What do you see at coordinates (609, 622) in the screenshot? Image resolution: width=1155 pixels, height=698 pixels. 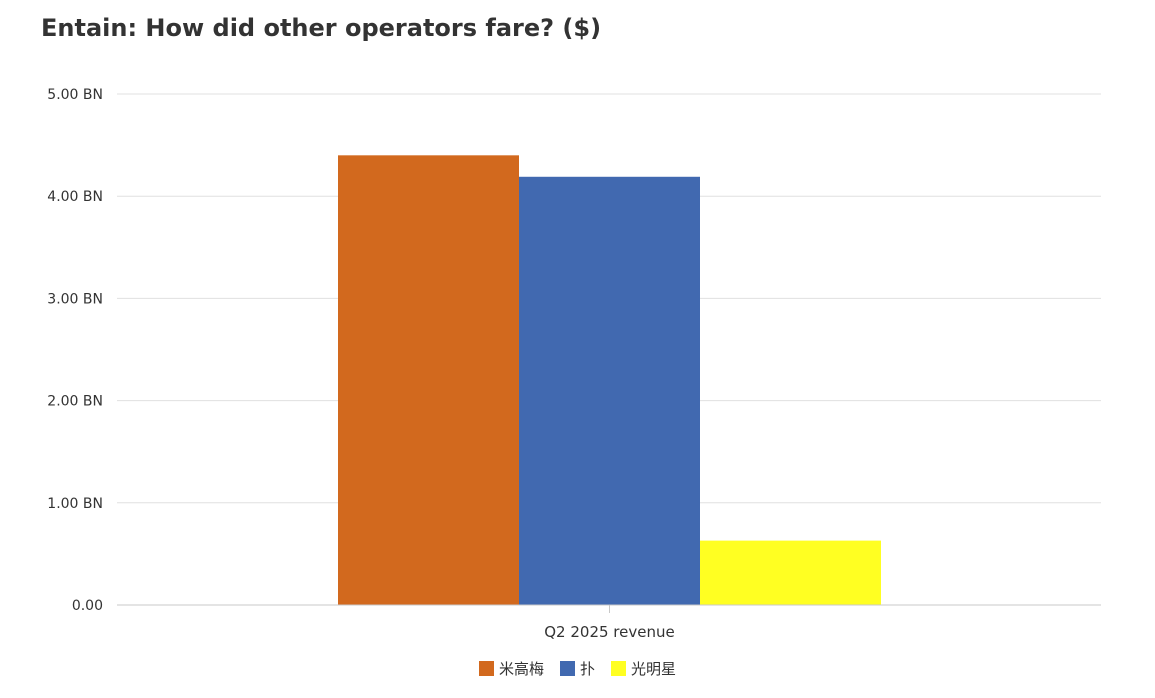 I see `x-axis: Q2 2025 revenue` at bounding box center [609, 622].